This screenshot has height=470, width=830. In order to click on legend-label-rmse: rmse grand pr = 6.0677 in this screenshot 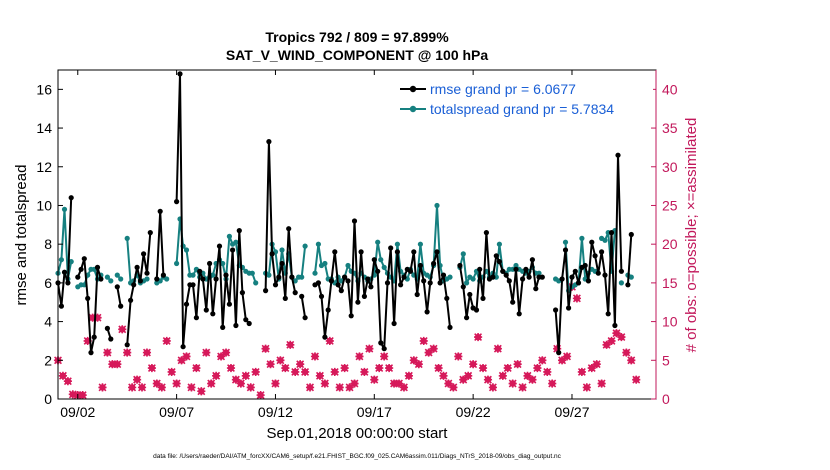, I will do `click(503, 89)`.